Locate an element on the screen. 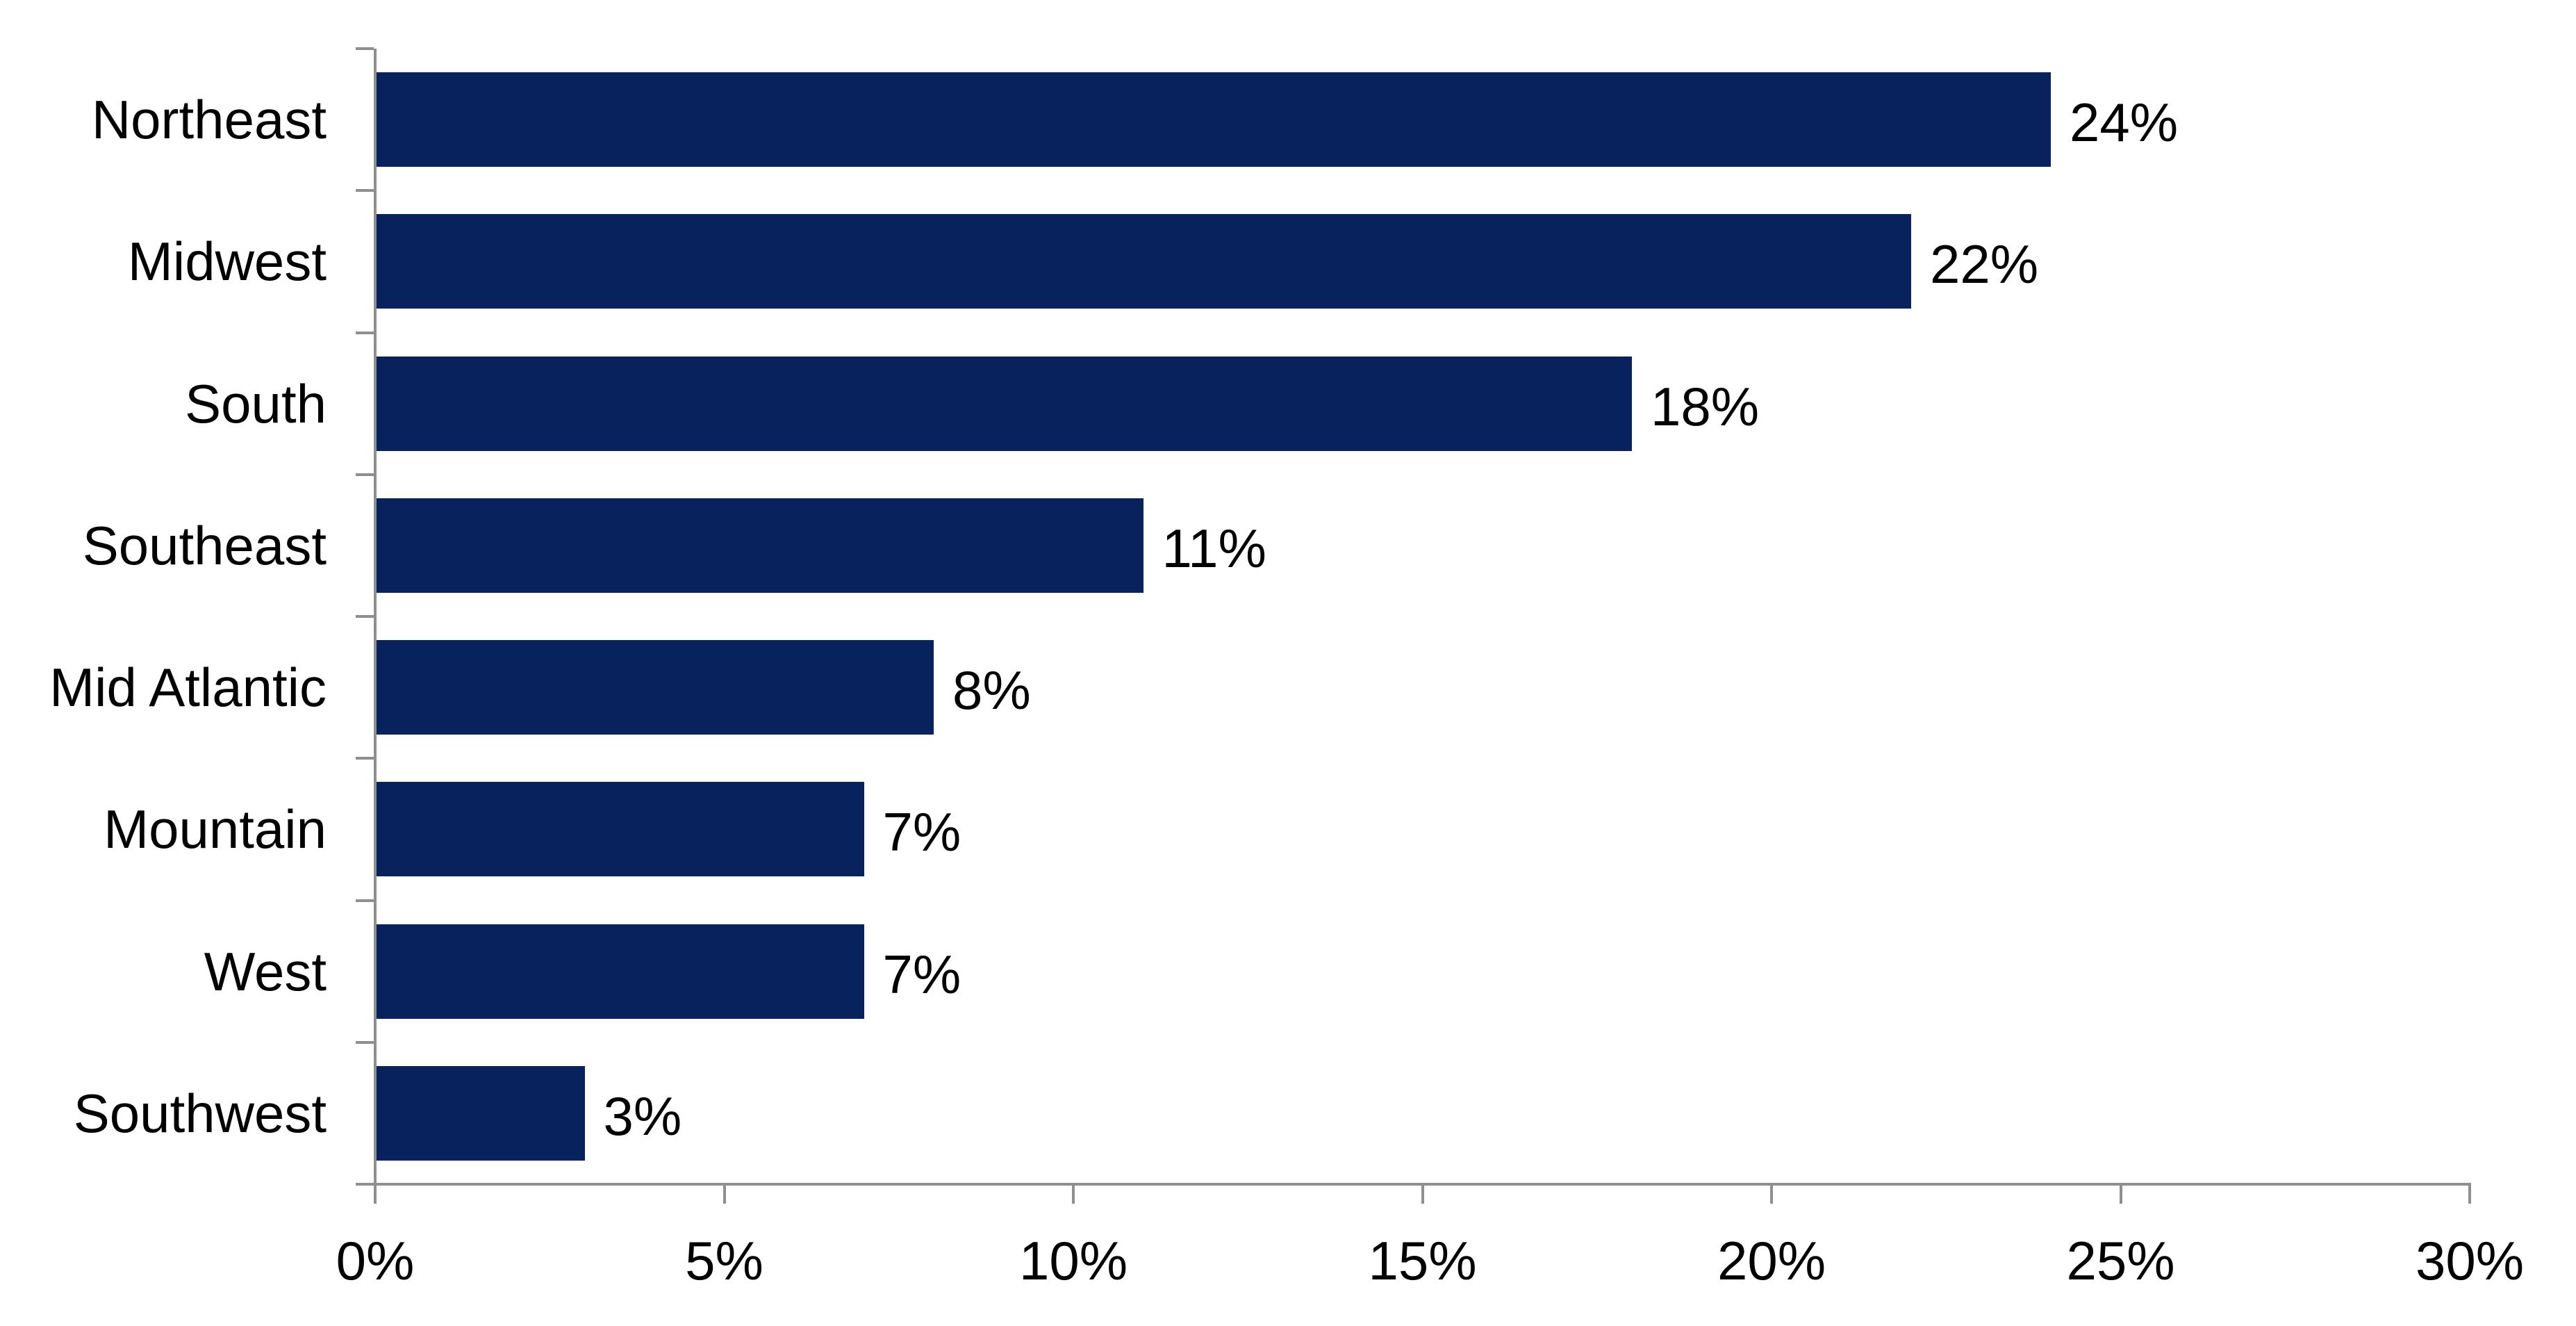 Image resolution: width=2576 pixels, height=1326 pixels. value-axis-tick-label: 5% is located at coordinates (724, 1260).